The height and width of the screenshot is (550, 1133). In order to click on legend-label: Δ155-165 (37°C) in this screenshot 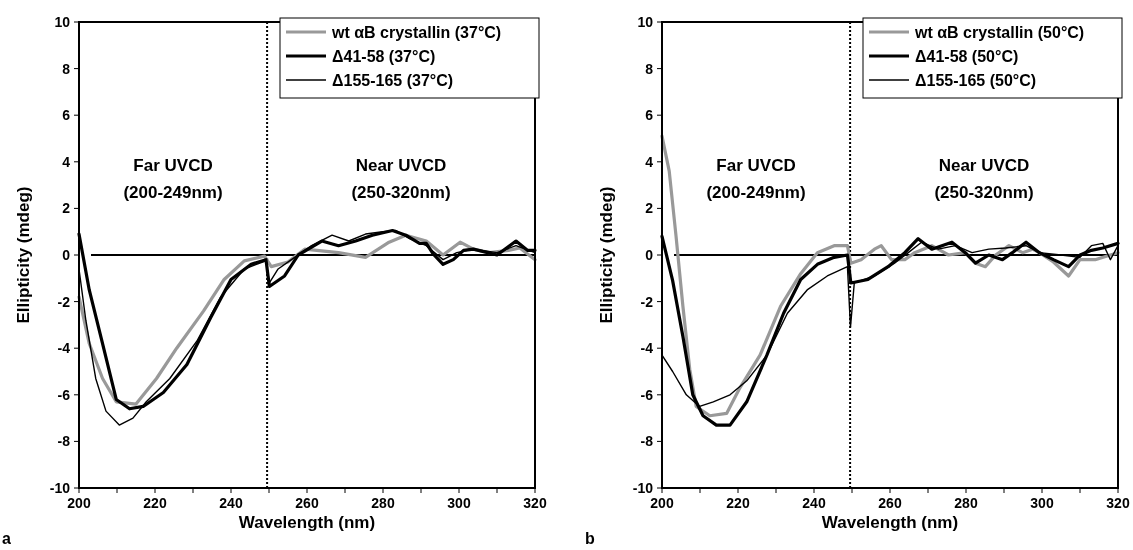, I will do `click(393, 80)`.